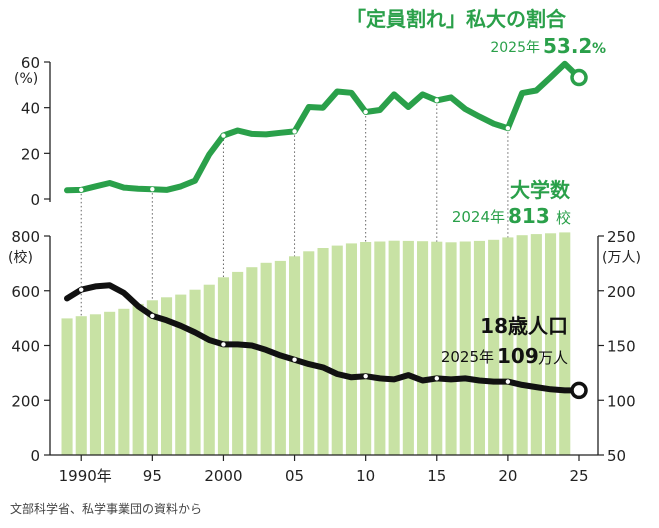  What do you see at coordinates (30, 109) in the screenshot?
I see `ratio-y-tick-label: 40` at bounding box center [30, 109].